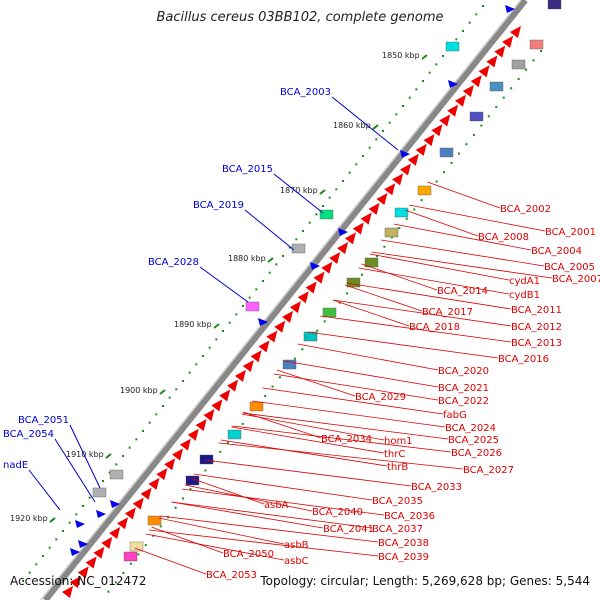 The width and height of the screenshot is (600, 600). Describe the element at coordinates (556, 251) in the screenshot. I see `gene-label: BCA_2004` at that location.